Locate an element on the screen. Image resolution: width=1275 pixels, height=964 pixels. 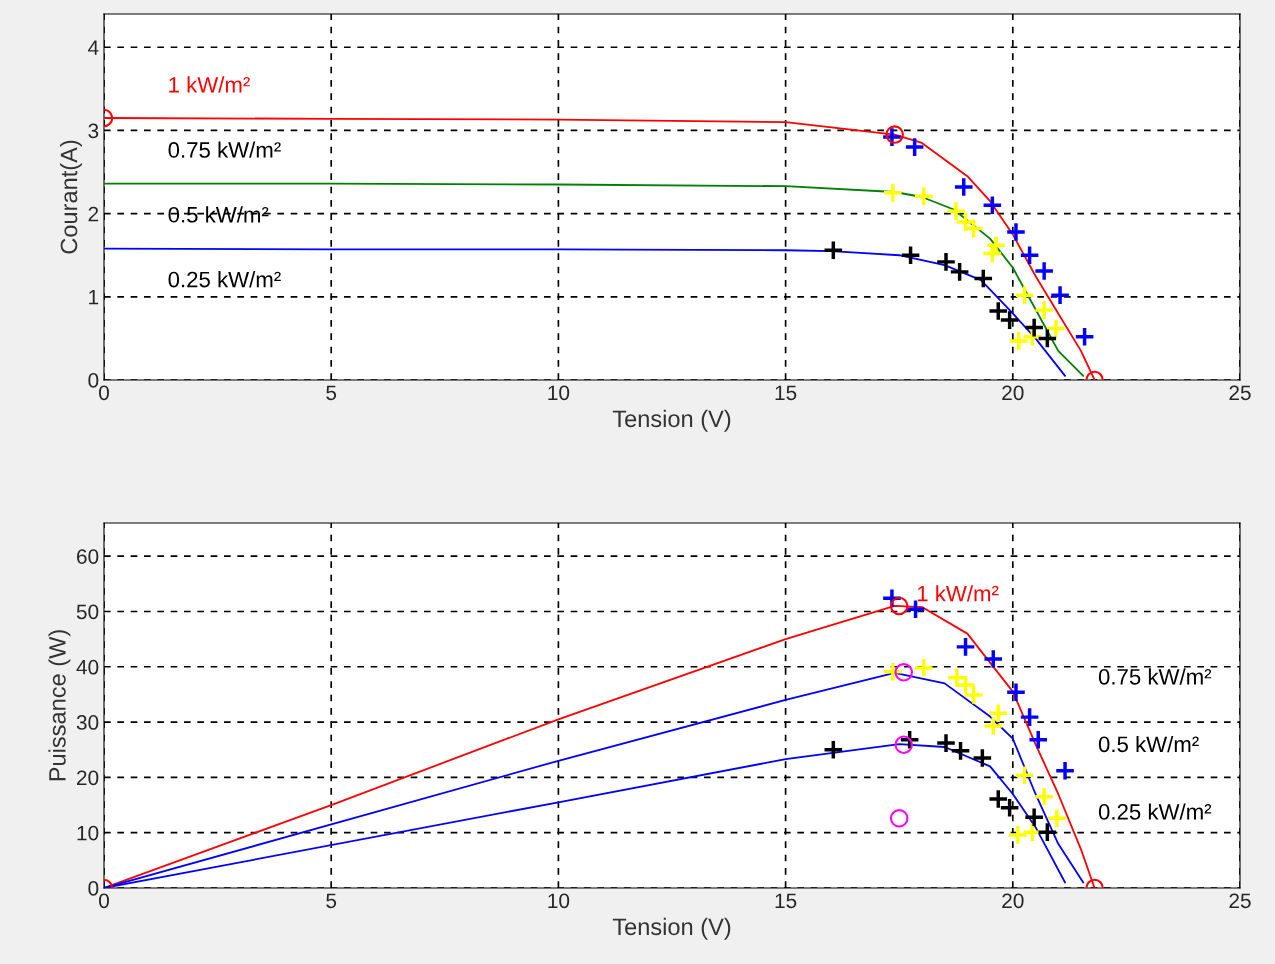
y-tick-label: 60 is located at coordinates (88, 556).